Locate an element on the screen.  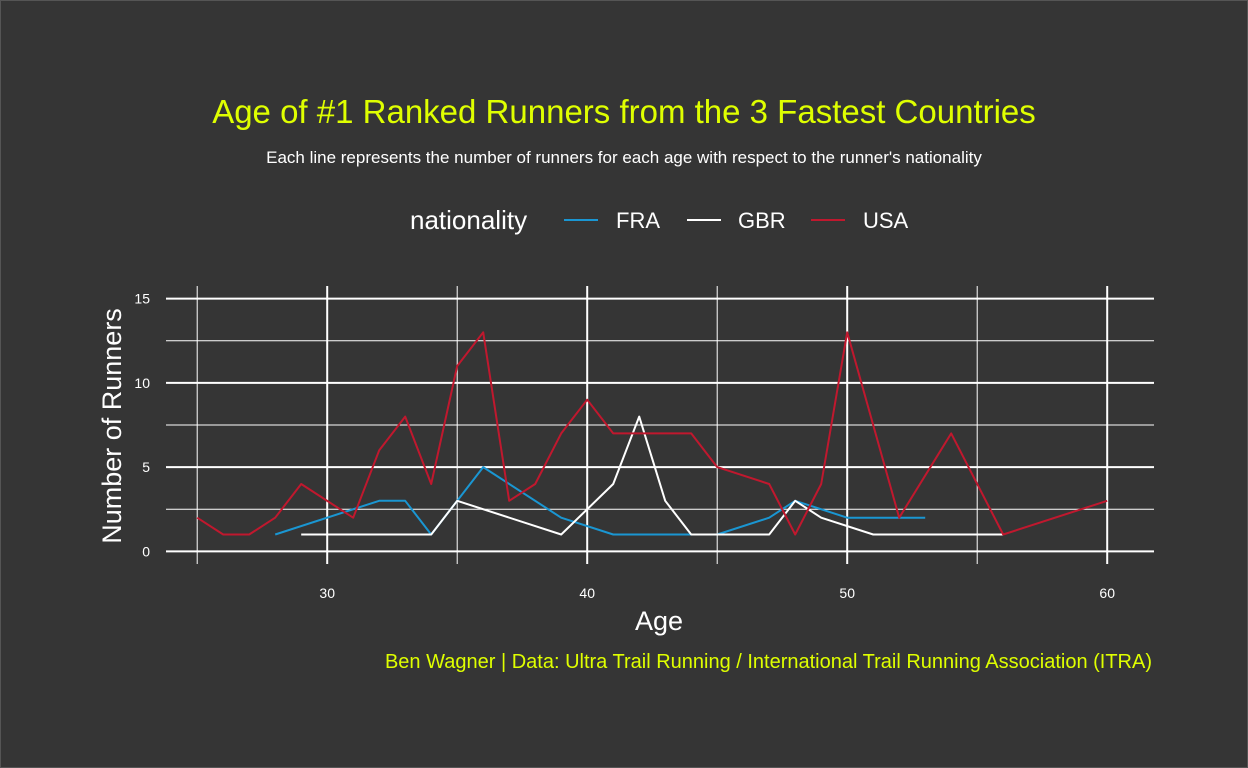
series-line-gbr is located at coordinates (652, 475).